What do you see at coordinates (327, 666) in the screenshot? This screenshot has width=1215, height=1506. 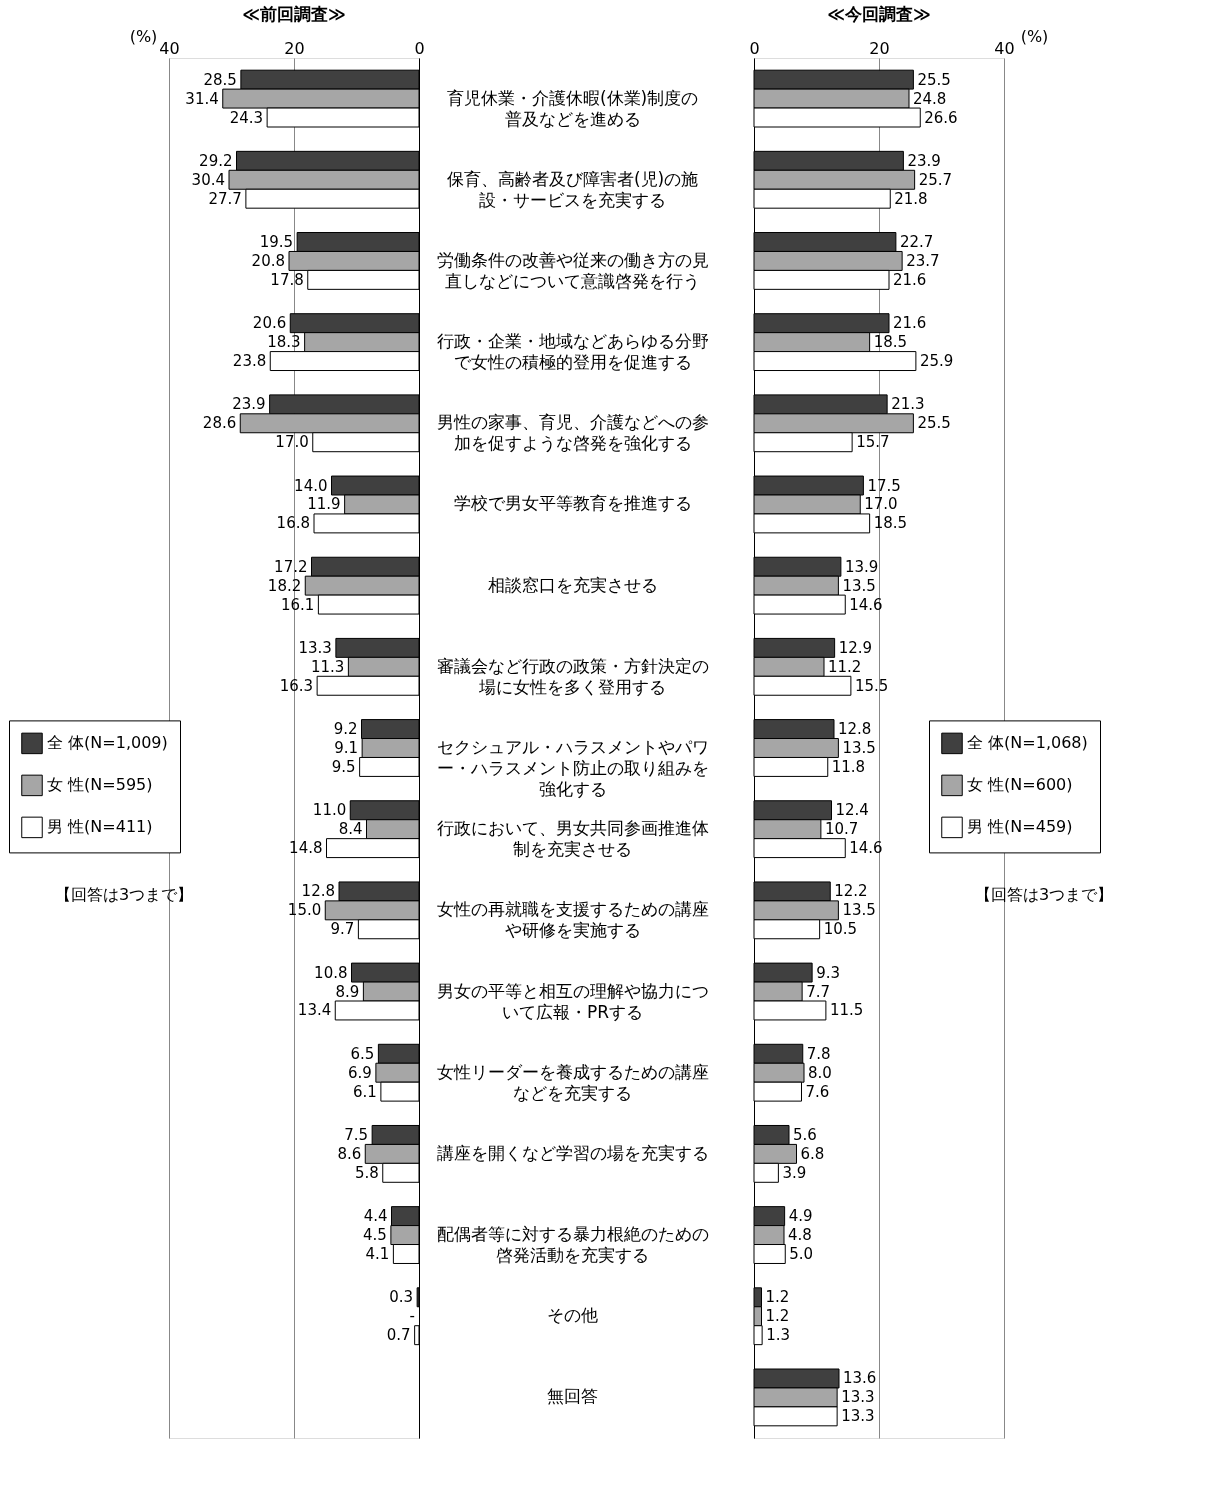 I see `data-label: 11.3` at bounding box center [327, 666].